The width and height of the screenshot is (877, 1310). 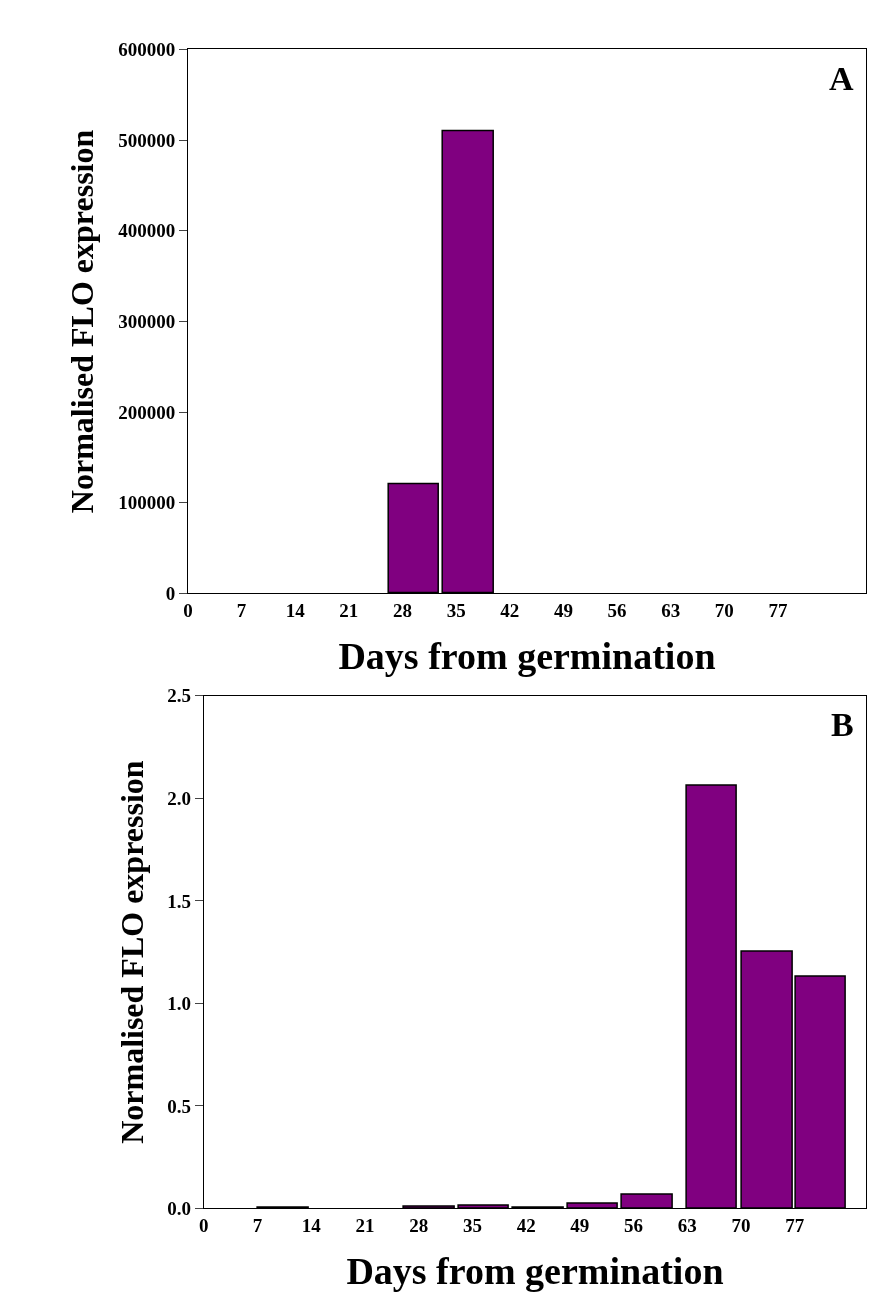 I want to click on y-tick-label: 2.5, so click(x=179, y=696).